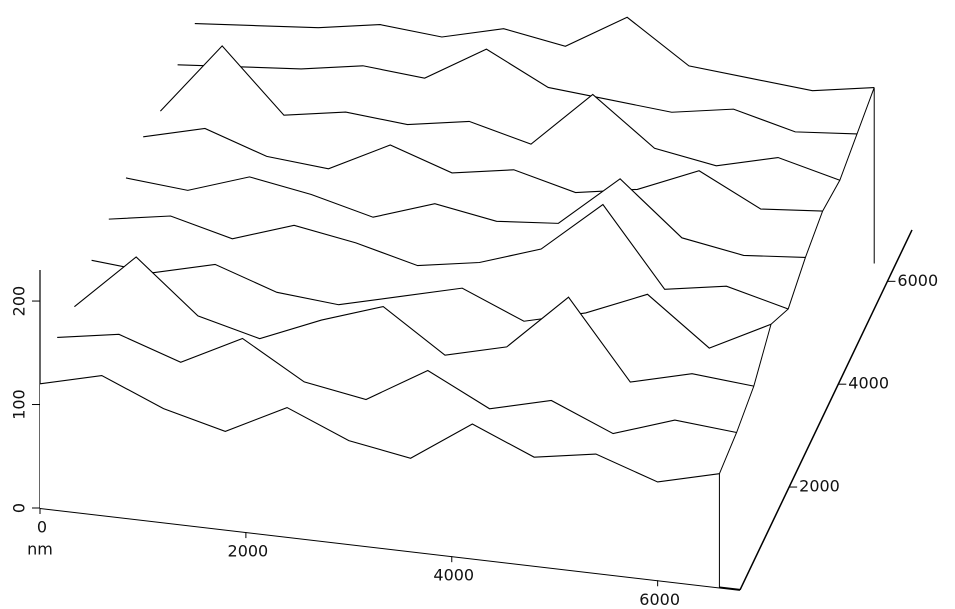  I want to click on right-edge, so click(796, 337).